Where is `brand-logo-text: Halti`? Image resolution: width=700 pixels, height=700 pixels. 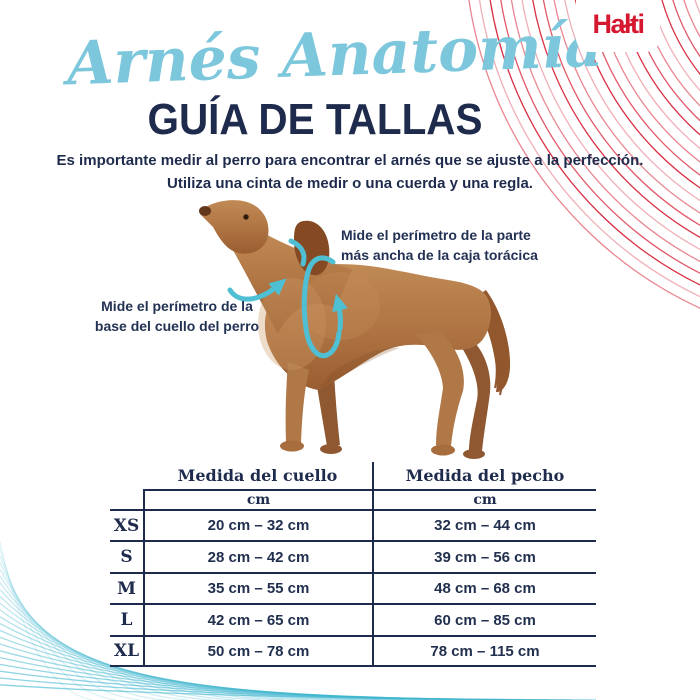
brand-logo-text: Halti is located at coordinates (618, 23).